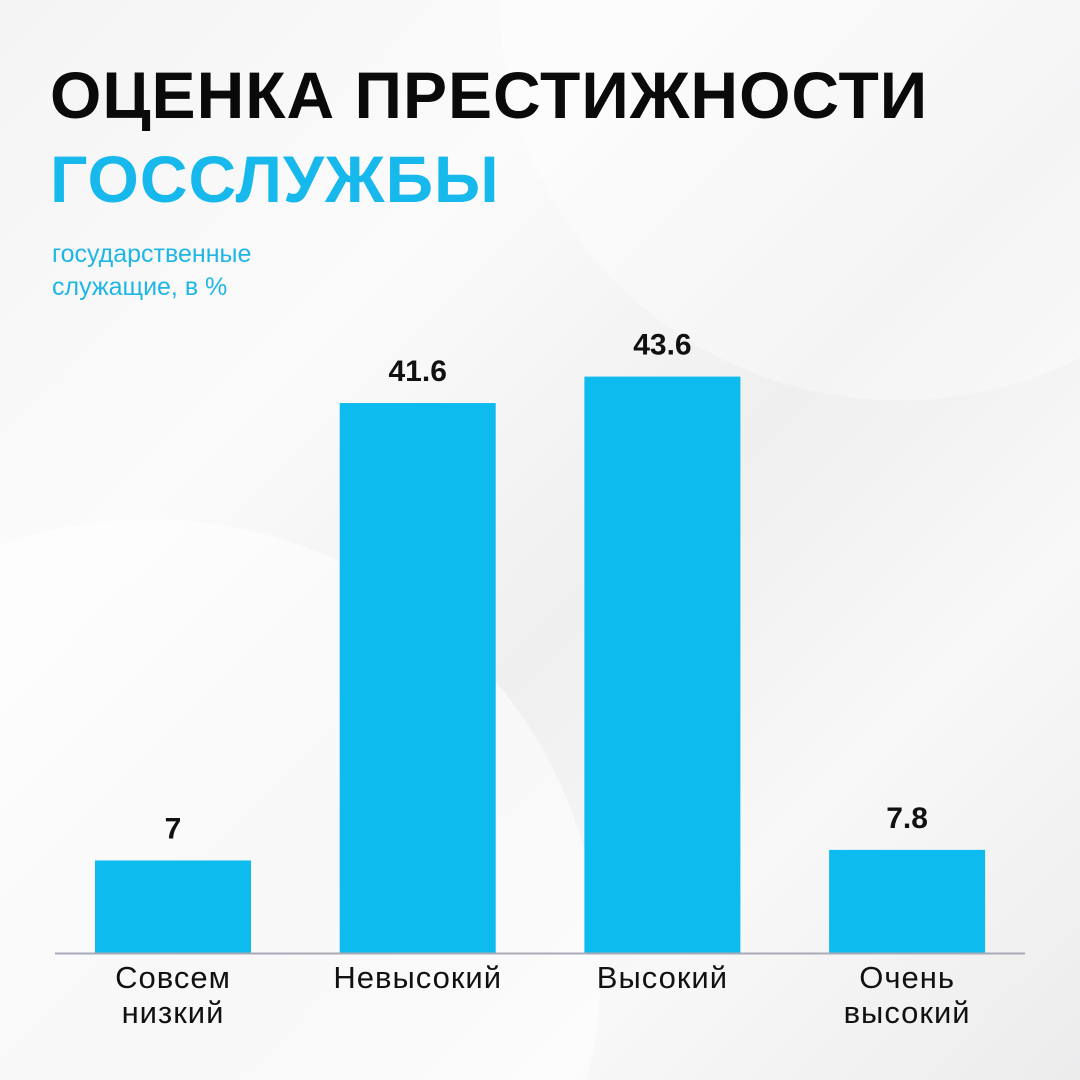  Describe the element at coordinates (275, 179) in the screenshot. I see `chart-title-line2: ГОССЛУЖБЫ` at that location.